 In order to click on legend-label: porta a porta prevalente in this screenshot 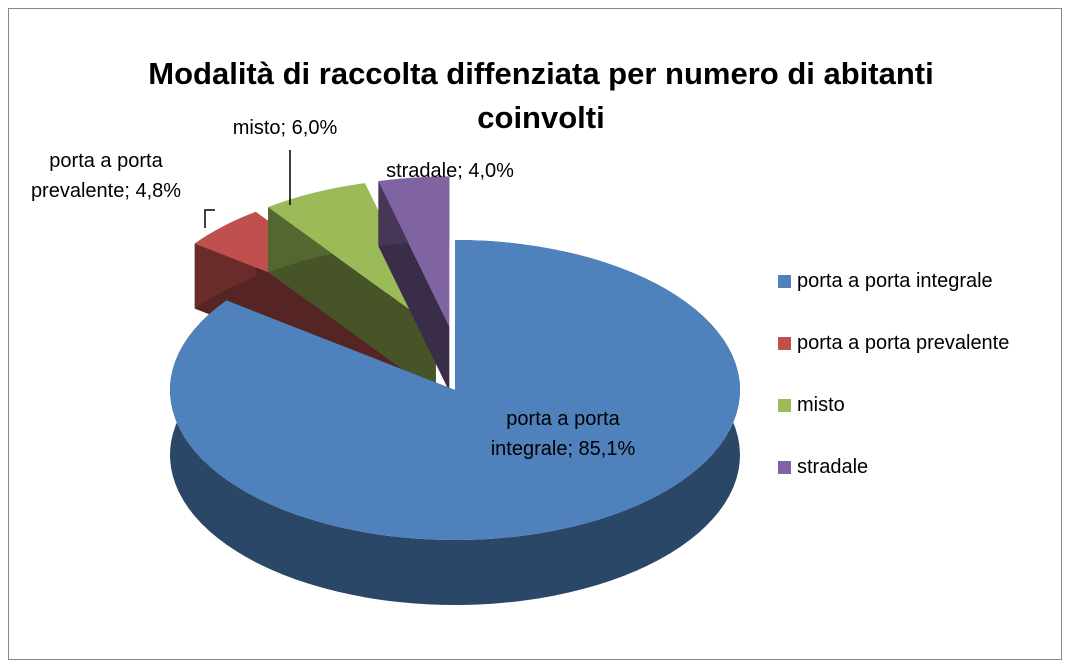, I will do `click(903, 343)`.